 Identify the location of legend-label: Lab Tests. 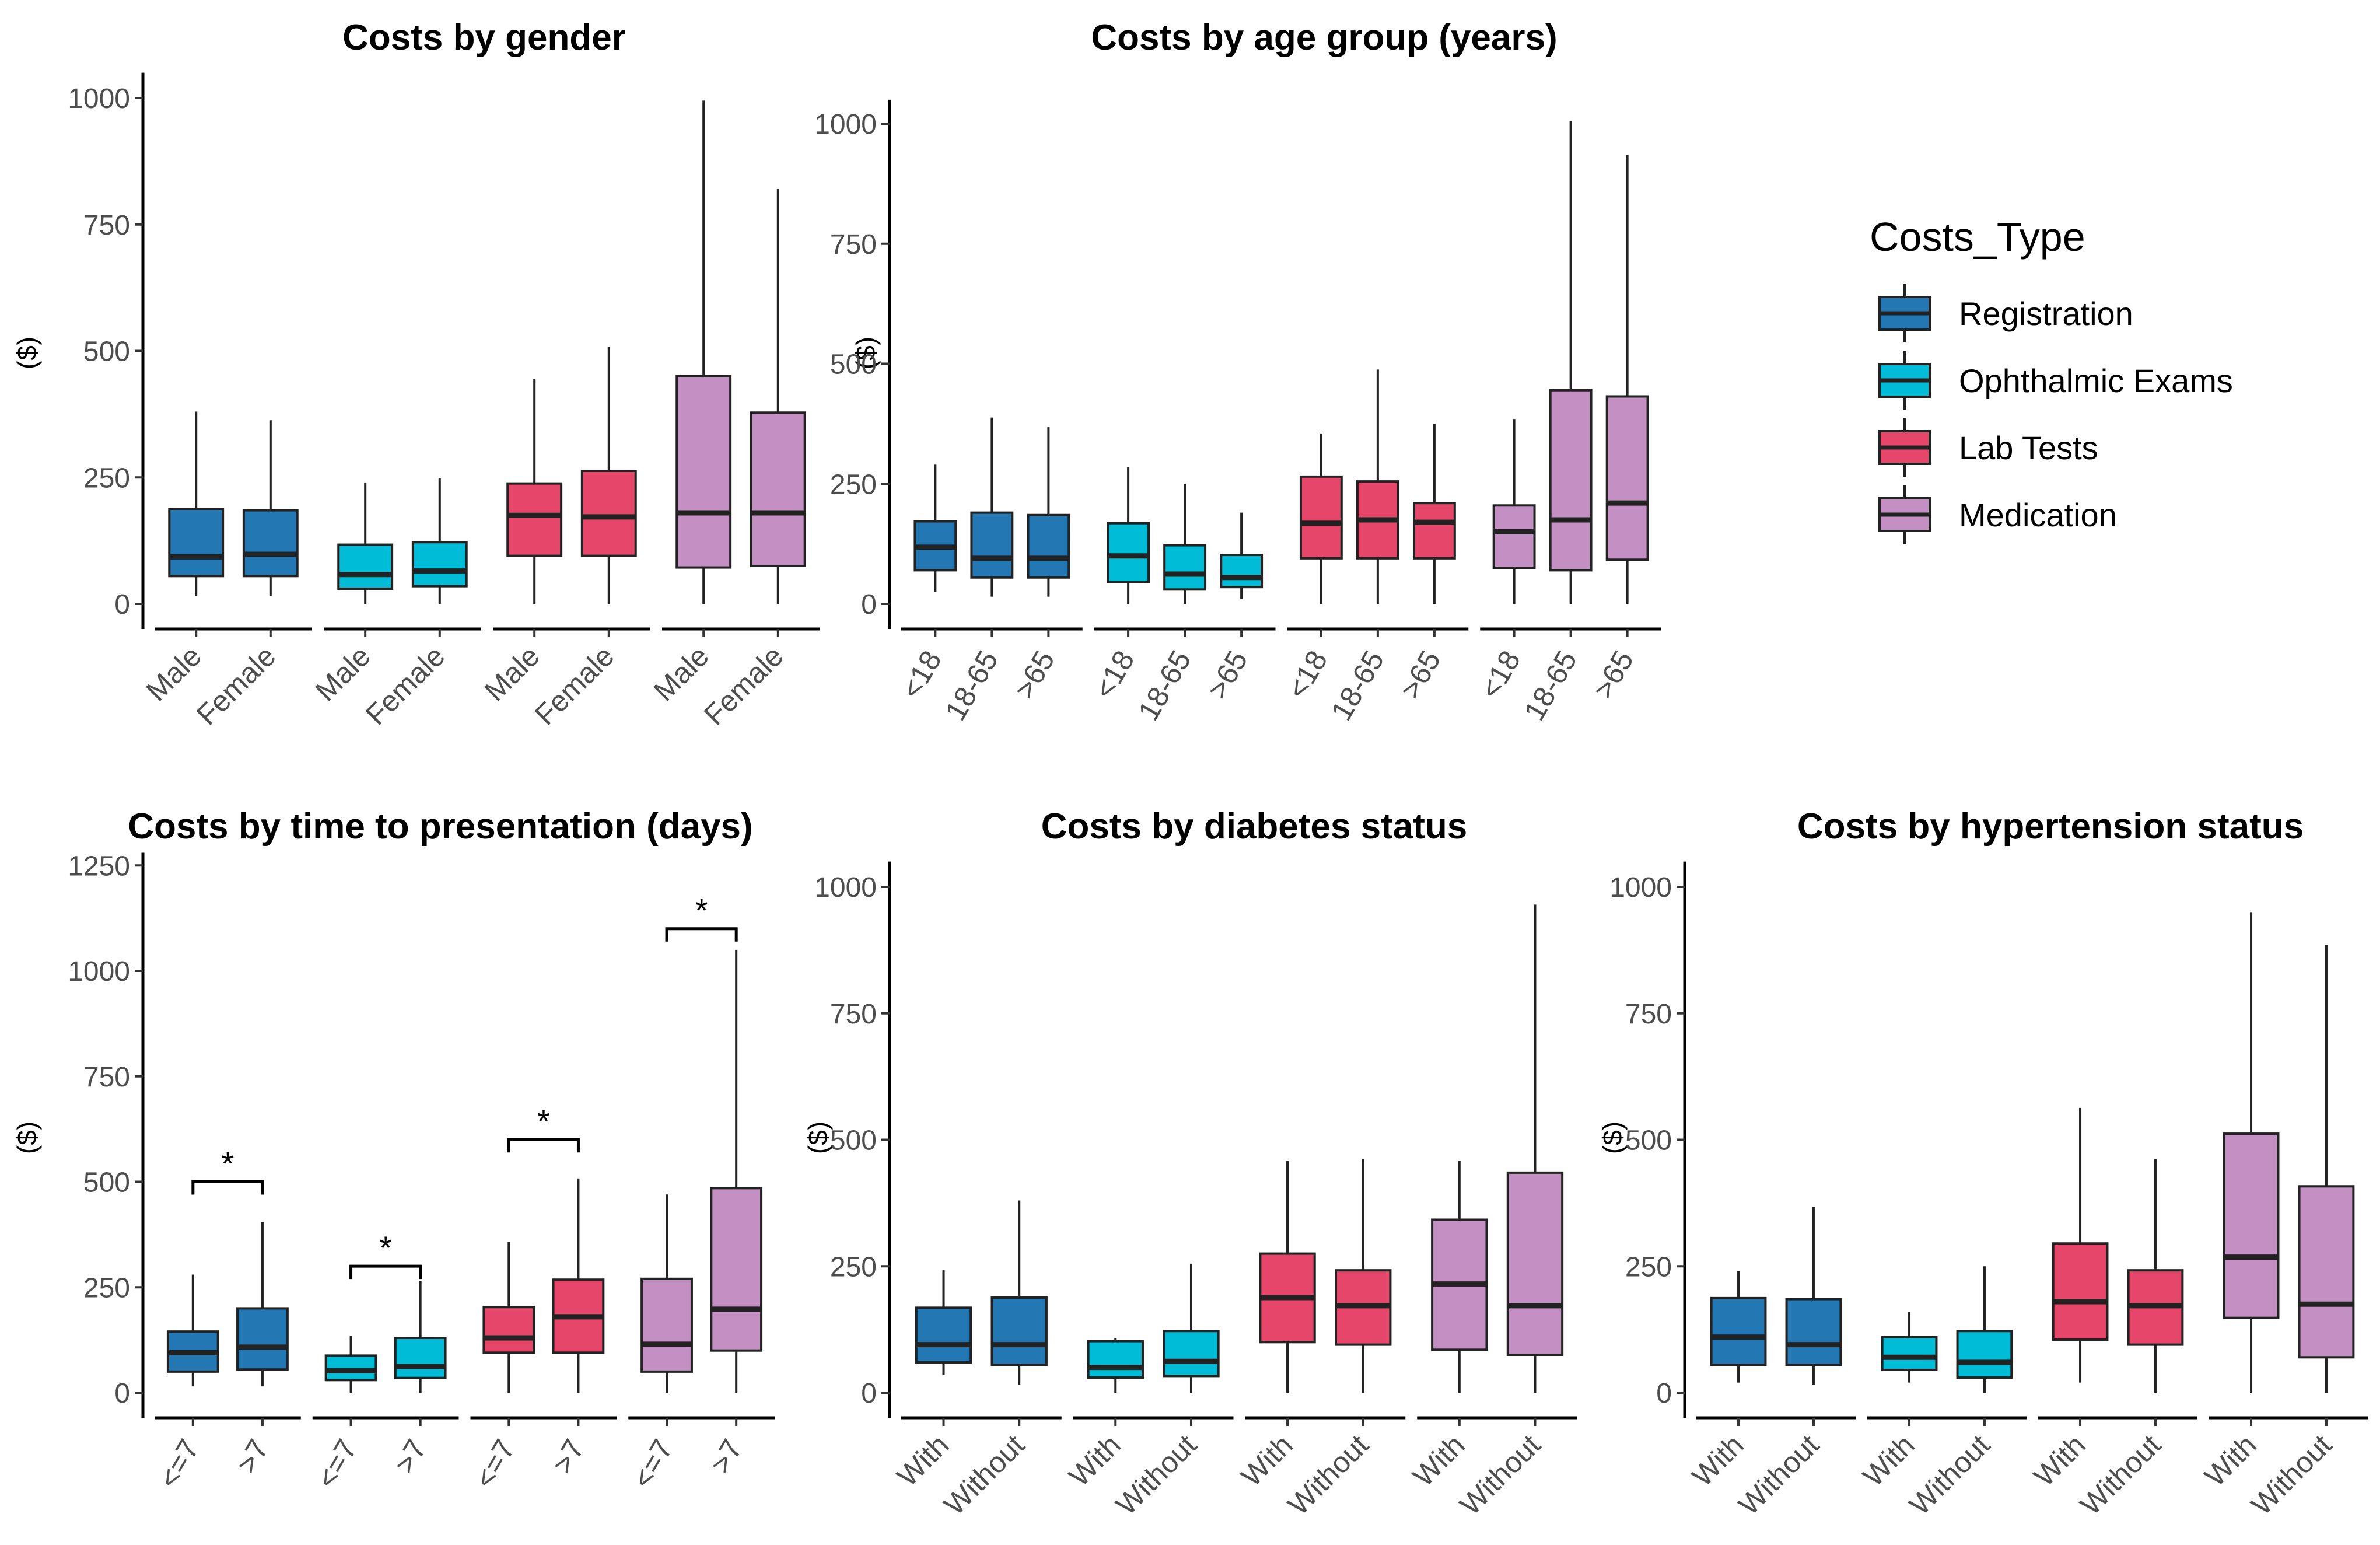
(2028, 448).